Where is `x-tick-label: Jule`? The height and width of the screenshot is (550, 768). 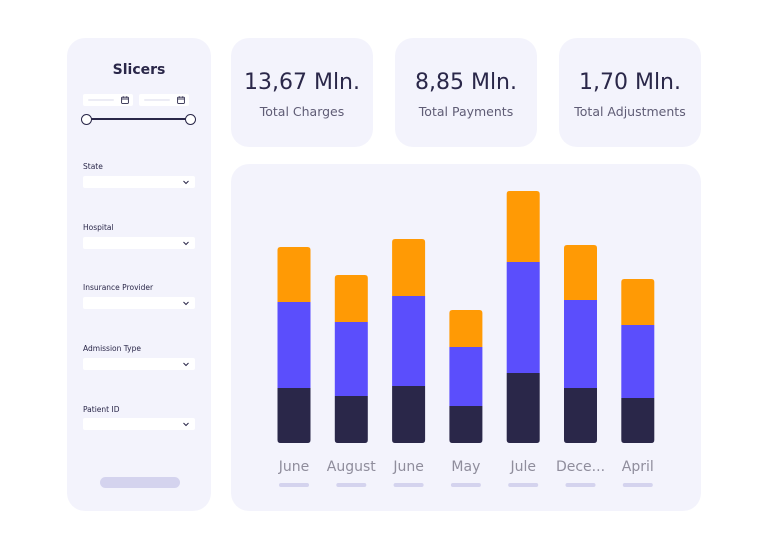
x-tick-label: Jule is located at coordinates (522, 467).